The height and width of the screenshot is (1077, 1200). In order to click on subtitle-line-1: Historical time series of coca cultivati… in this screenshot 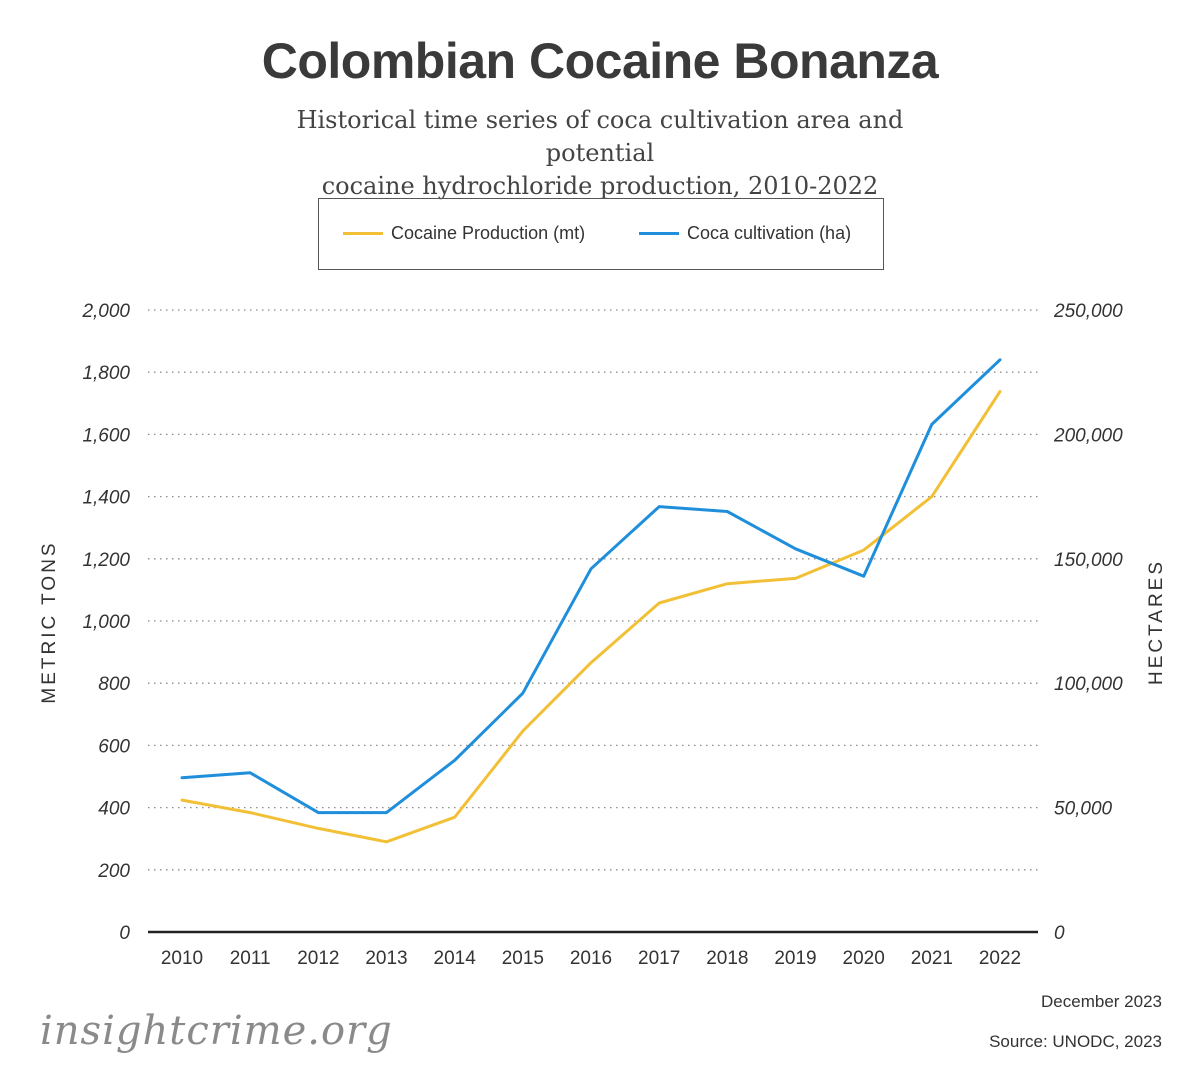, I will do `click(600, 136)`.